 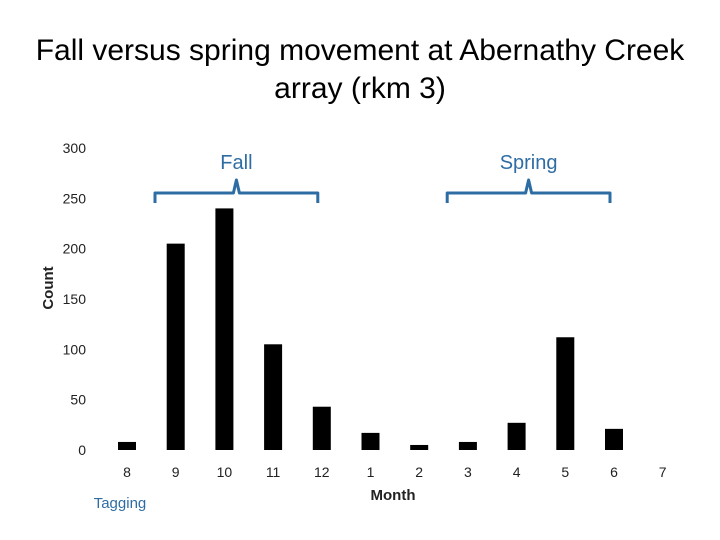 I want to click on x-tick-label: 3, so click(x=468, y=472).